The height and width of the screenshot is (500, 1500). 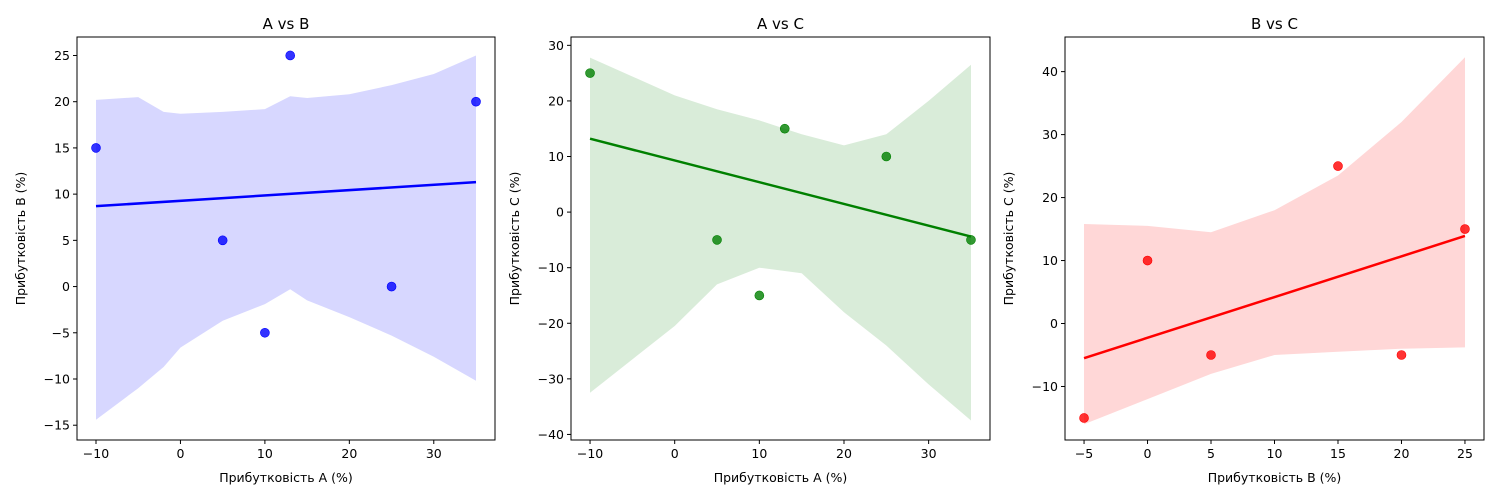 I want to click on x-tick-label: 25, so click(x=1465, y=453).